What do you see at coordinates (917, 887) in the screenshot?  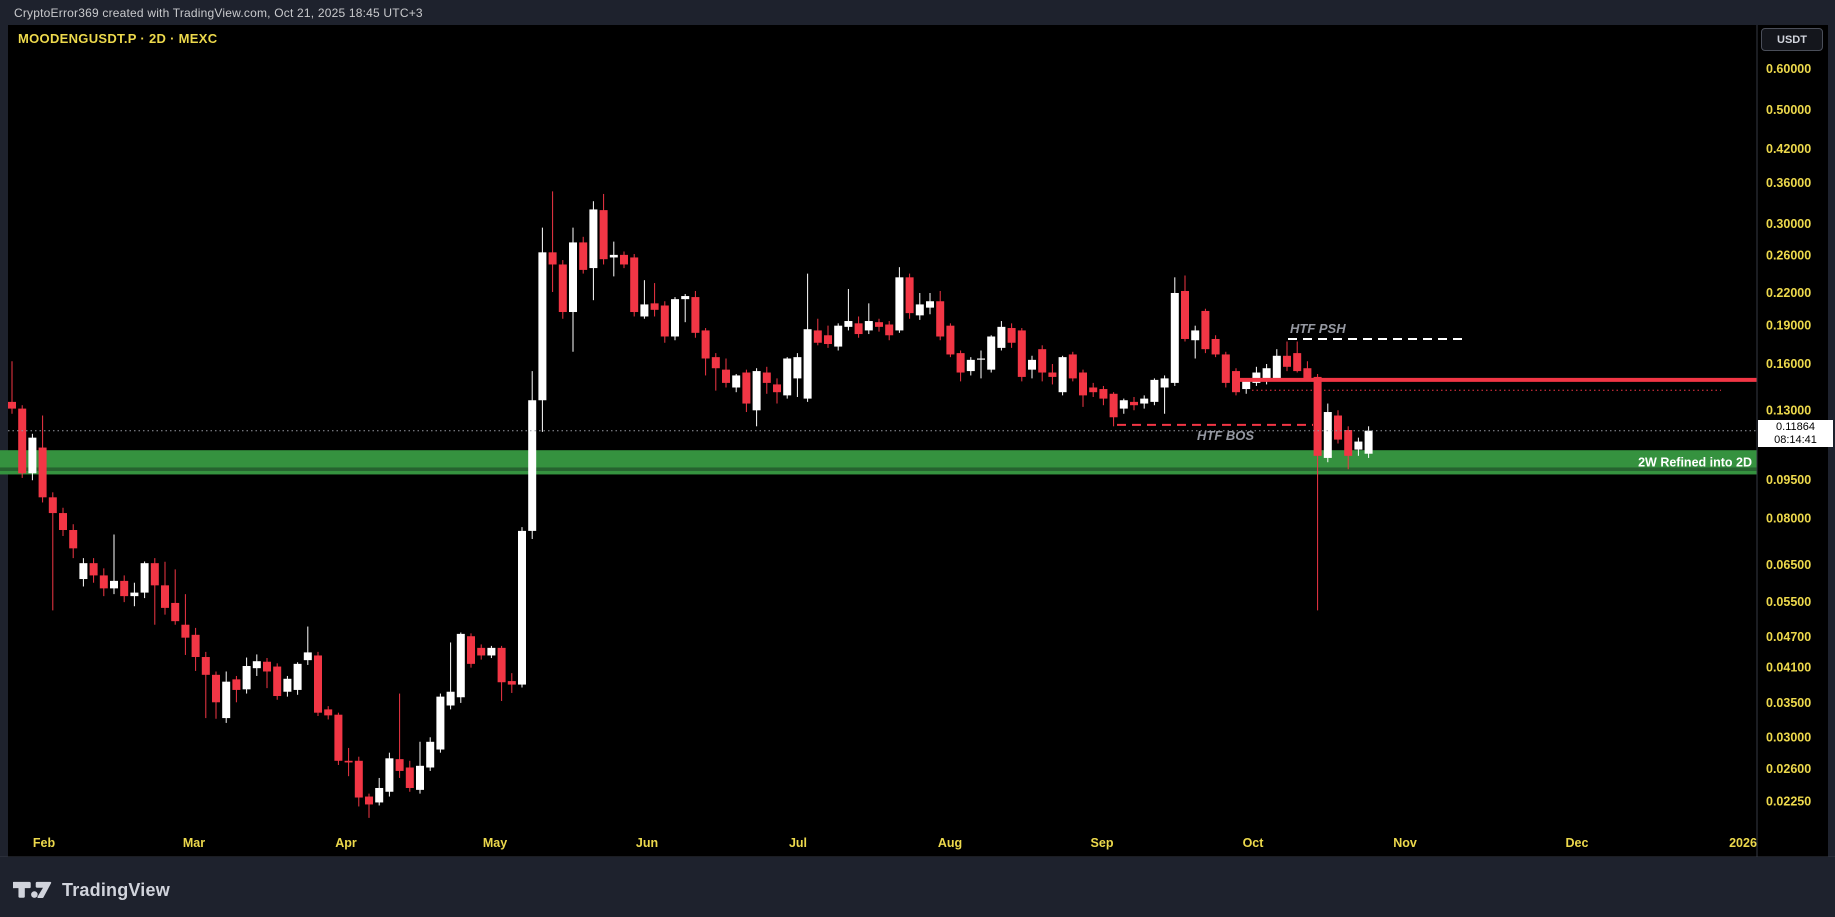 I see `footer-bar: TradingView` at bounding box center [917, 887].